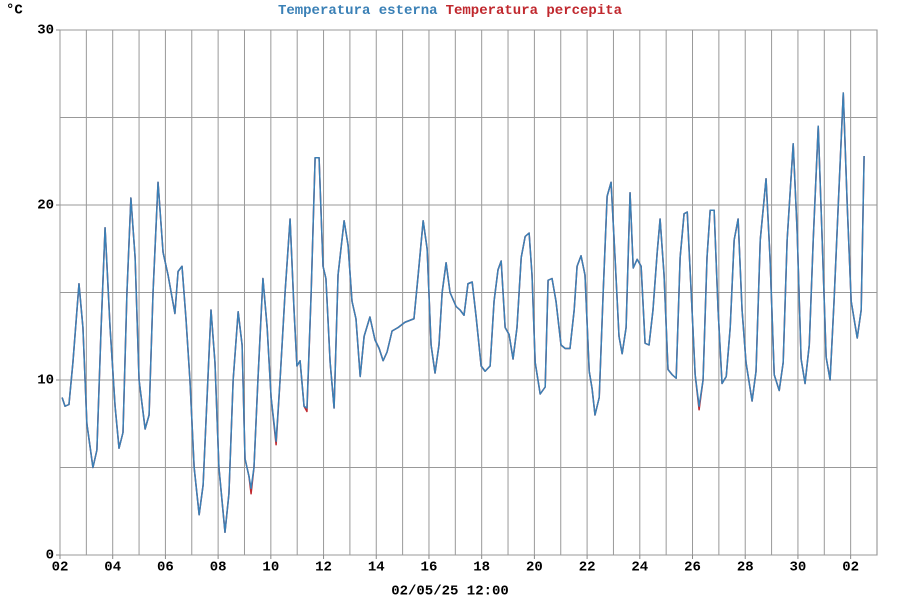  Describe the element at coordinates (798, 568) in the screenshot. I see `x-tick-label: 30` at that location.